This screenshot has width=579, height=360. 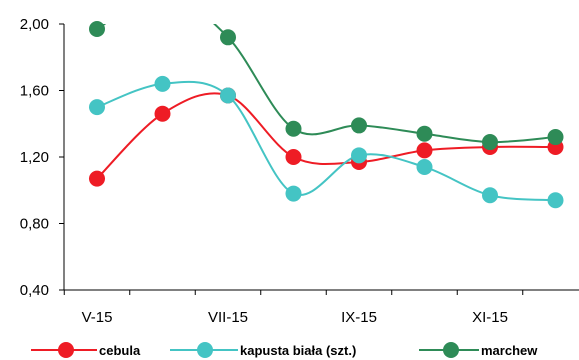 I want to click on y-tick-label: 1,60, so click(x=34, y=91).